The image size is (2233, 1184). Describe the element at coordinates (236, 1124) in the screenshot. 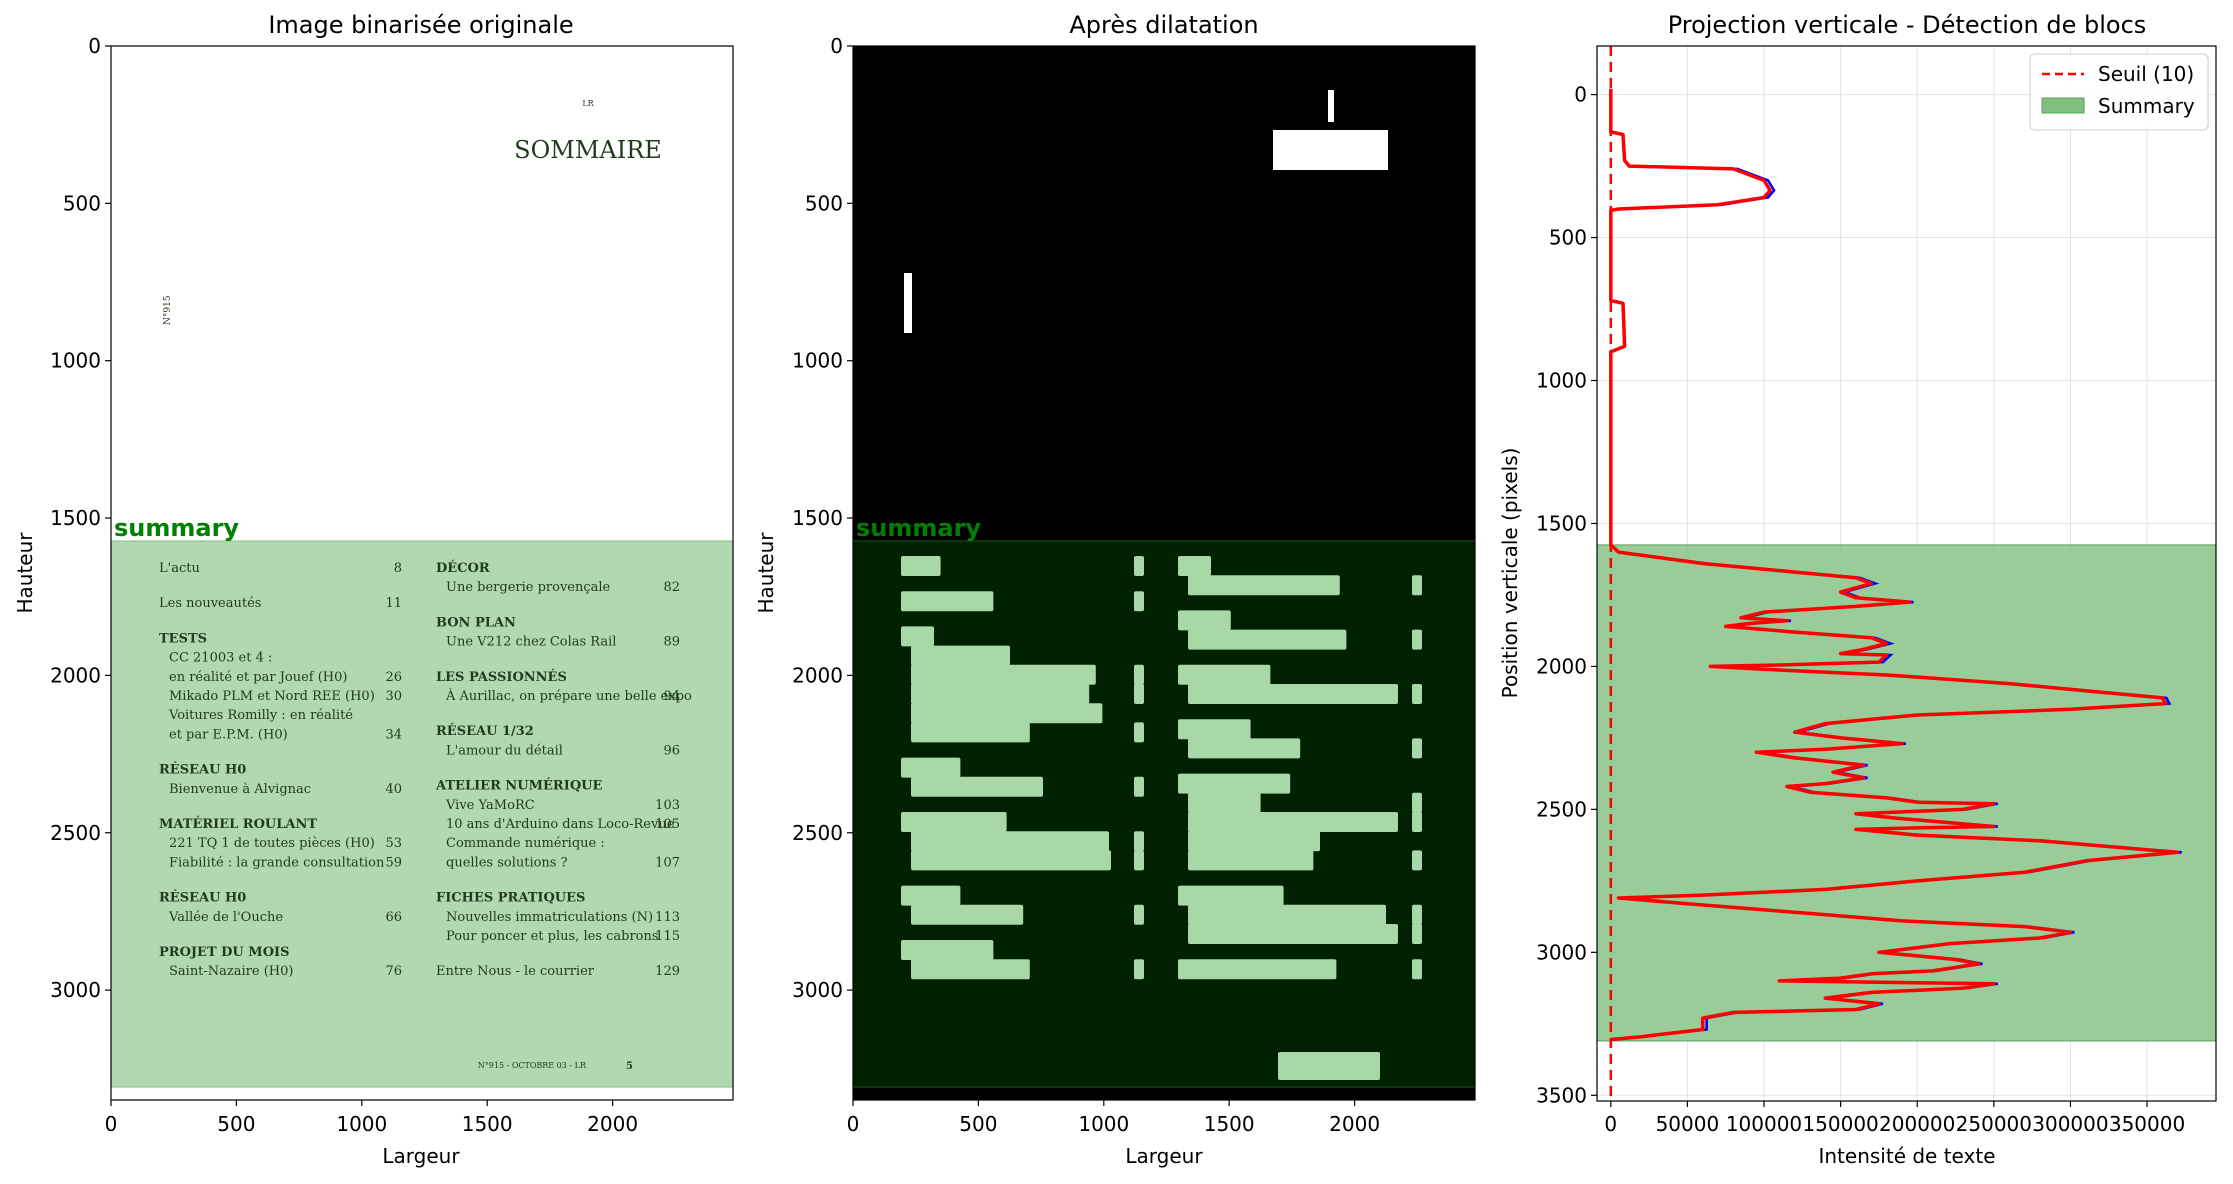

I see `x-tick-label: 500` at that location.